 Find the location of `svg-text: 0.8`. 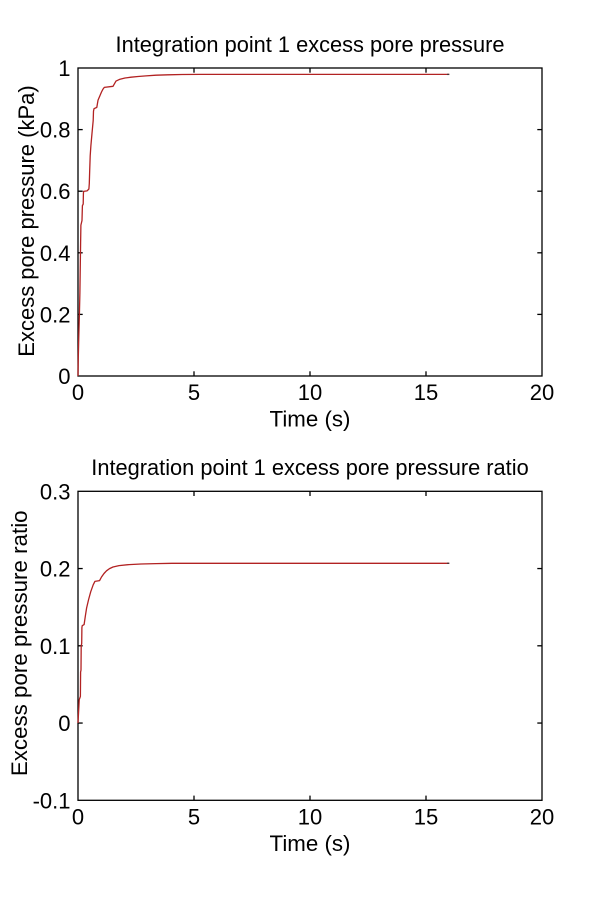

svg-text: 0.8 is located at coordinates (55, 130).